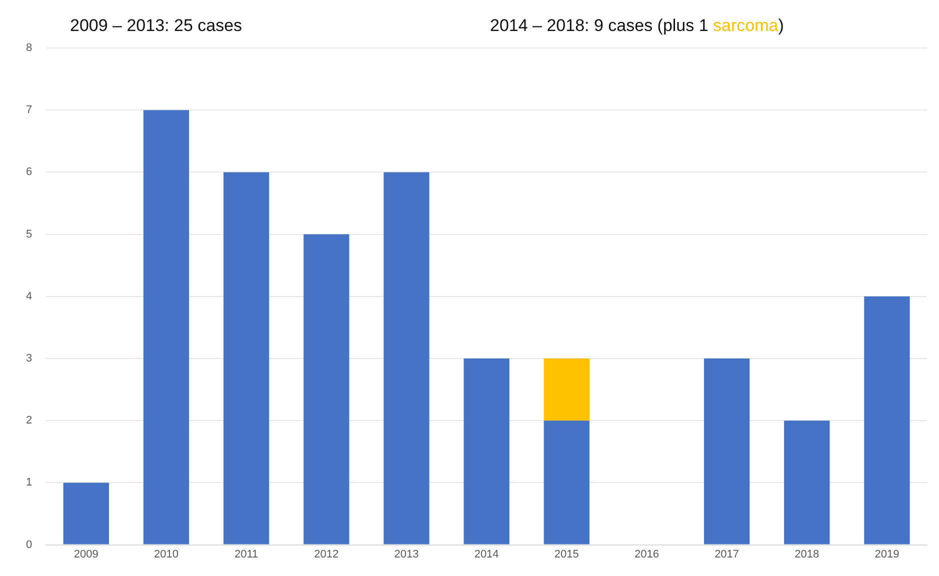 This screenshot has height=576, width=939. What do you see at coordinates (486, 554) in the screenshot?
I see `x-tick-label: 2014` at bounding box center [486, 554].